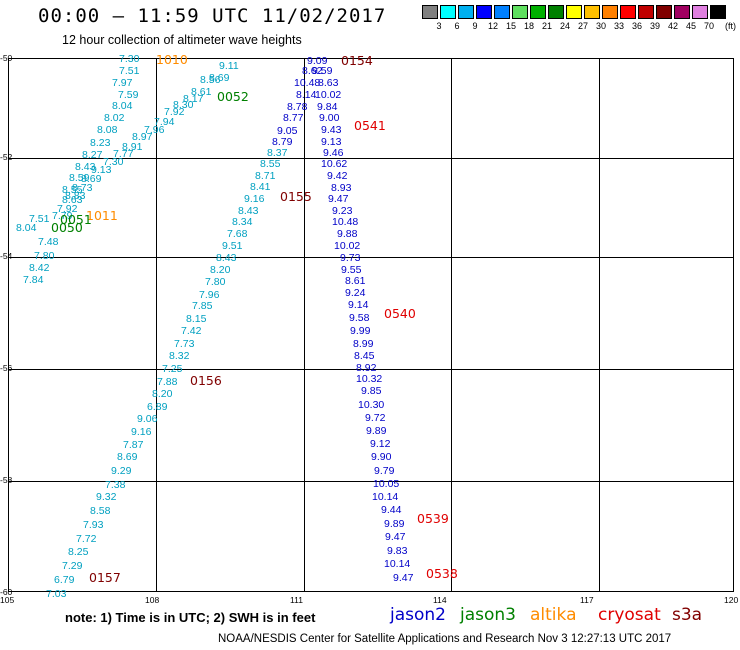  I want to click on wave-height-value: 10.32, so click(369, 379).